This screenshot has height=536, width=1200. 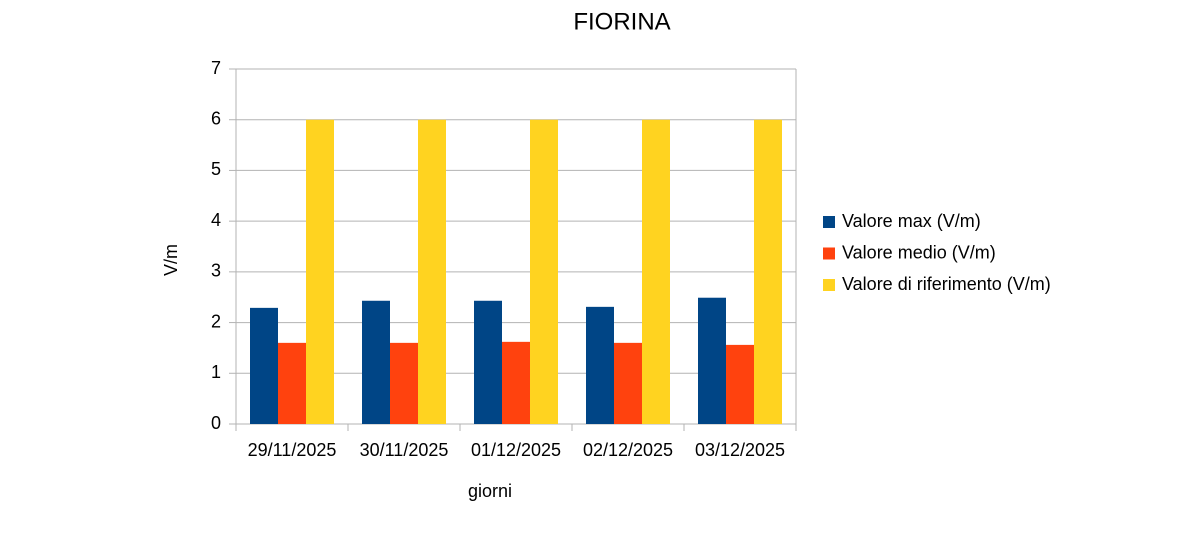 I want to click on y-axis-label: V/m, so click(x=171, y=260).